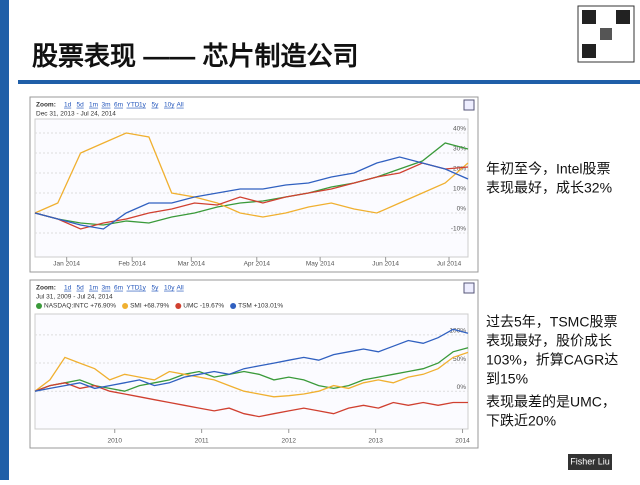  I want to click on x-tick-label: 2012, so click(289, 441).